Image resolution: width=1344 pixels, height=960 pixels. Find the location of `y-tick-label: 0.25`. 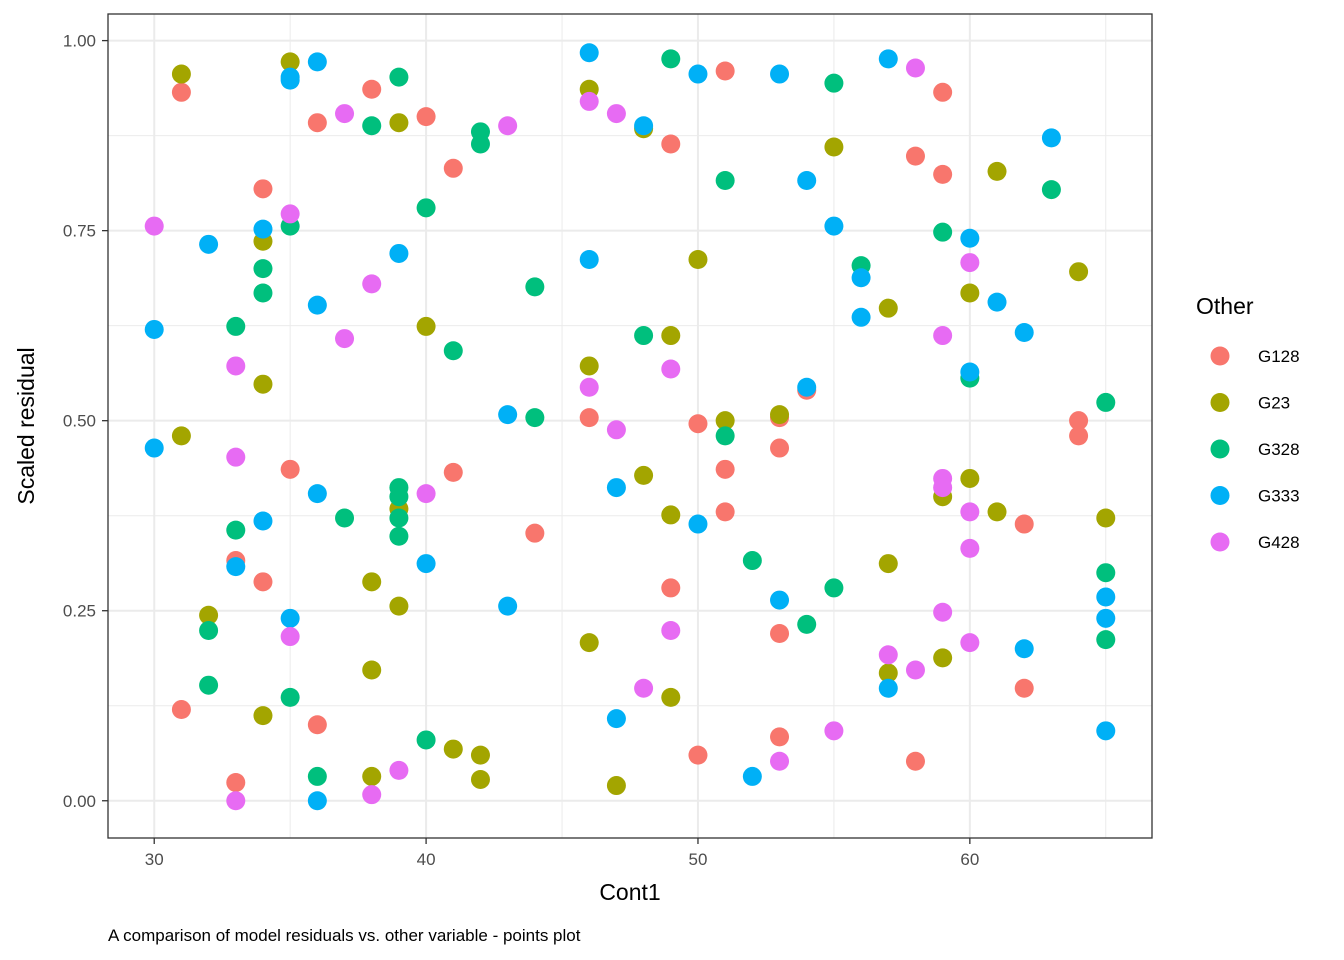

y-tick-label: 0.25 is located at coordinates (79, 611).